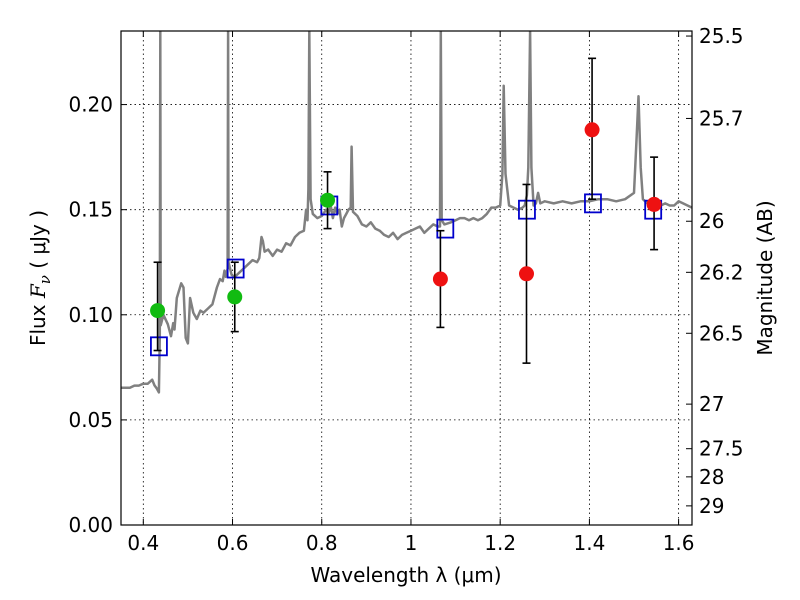 The image size is (800, 600). What do you see at coordinates (711, 404) in the screenshot?
I see `right-tick-label: 27` at bounding box center [711, 404].